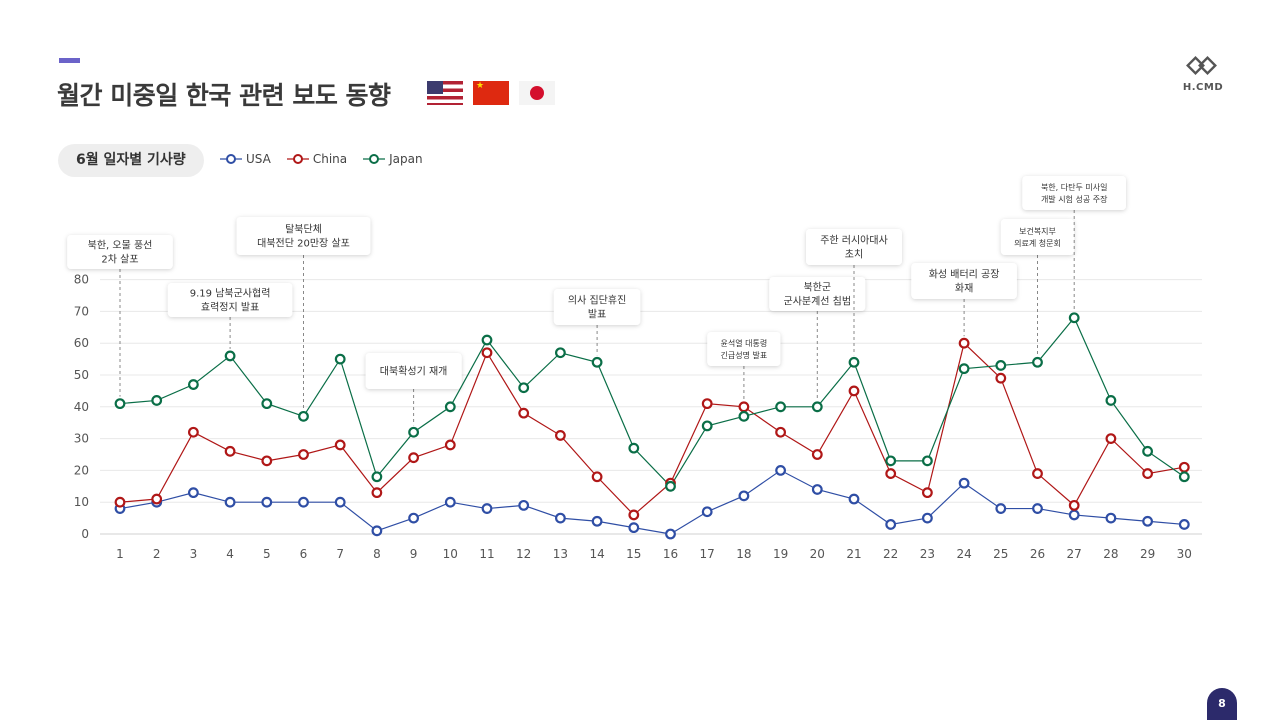  I want to click on series-line-usa, so click(652, 502).